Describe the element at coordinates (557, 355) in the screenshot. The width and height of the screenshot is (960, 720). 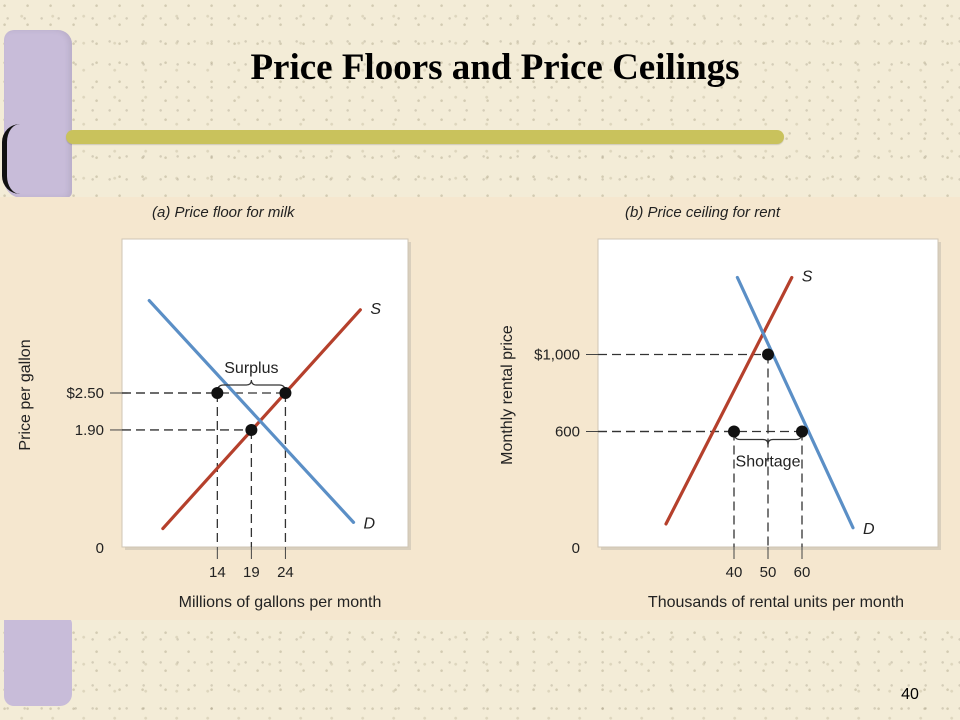
I see `y-tick-label: $1,000` at that location.